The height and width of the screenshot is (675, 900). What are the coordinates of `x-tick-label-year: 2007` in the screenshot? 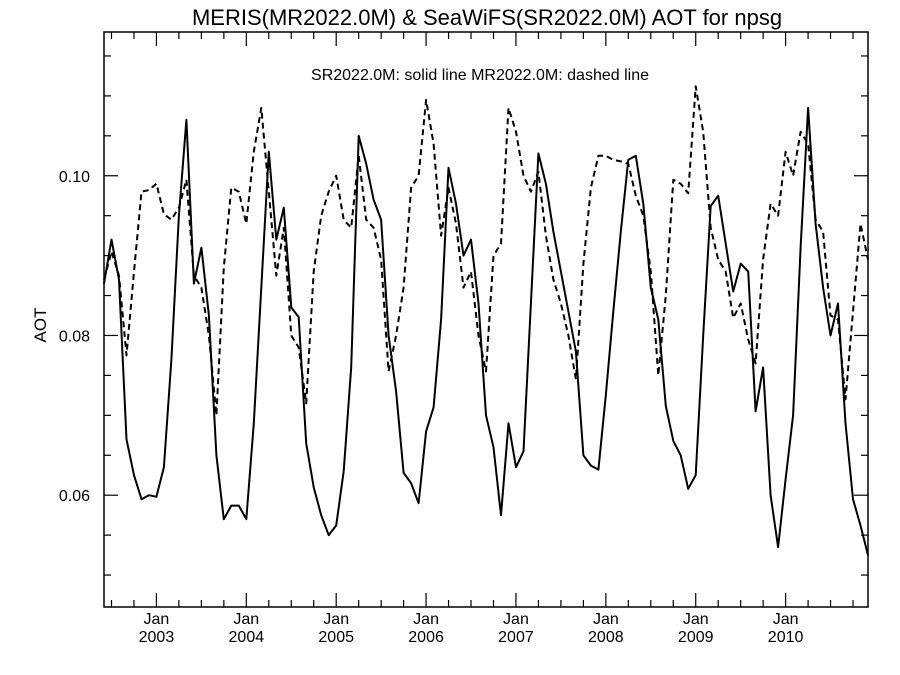 It's located at (516, 637).